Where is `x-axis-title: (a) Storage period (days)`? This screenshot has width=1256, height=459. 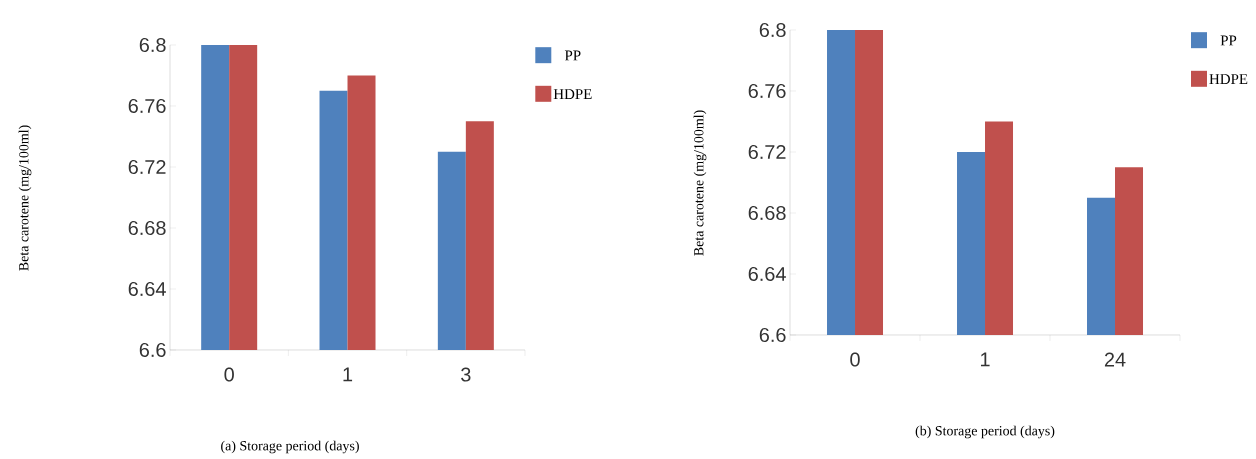
x-axis-title: (a) Storage period (days) is located at coordinates (290, 447).